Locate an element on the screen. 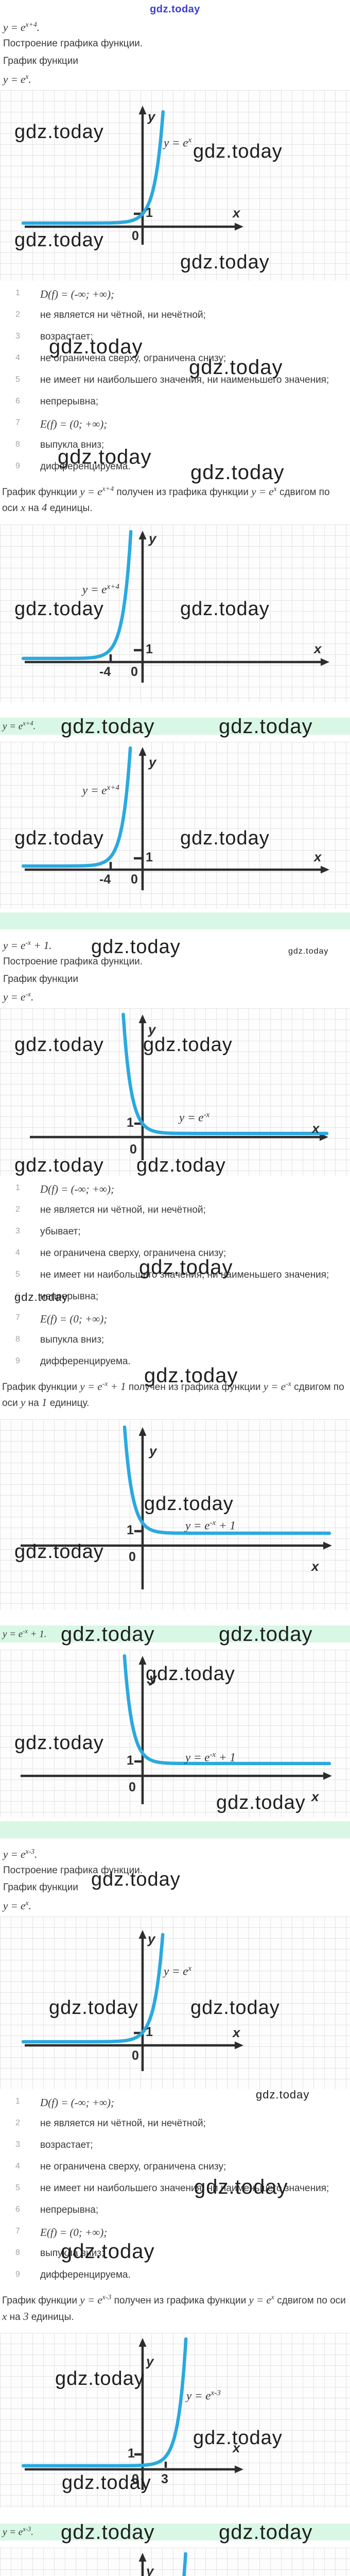 This screenshot has width=350, height=2576. property-item: 9 дифференцируема. is located at coordinates (175, 2280).